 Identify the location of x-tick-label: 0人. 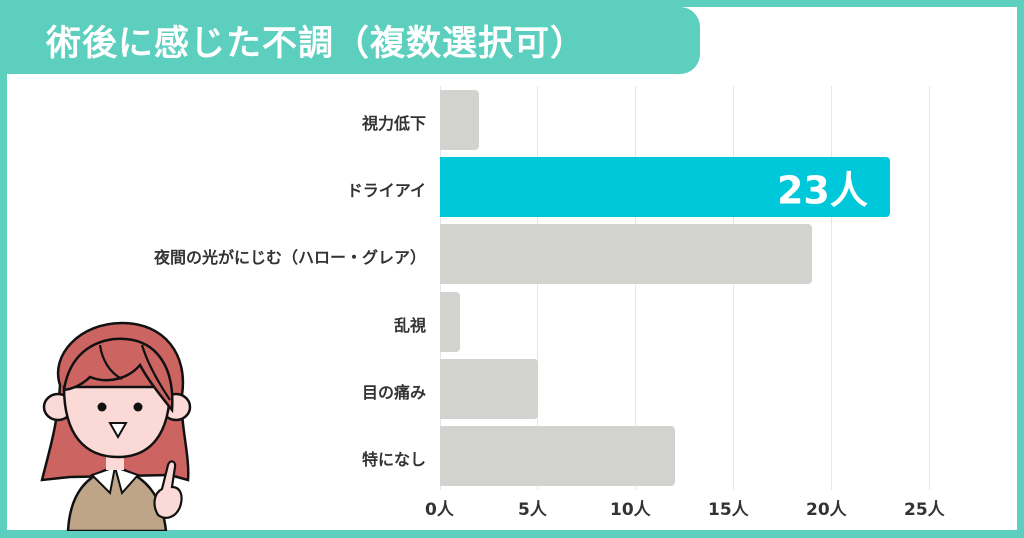
(439, 510).